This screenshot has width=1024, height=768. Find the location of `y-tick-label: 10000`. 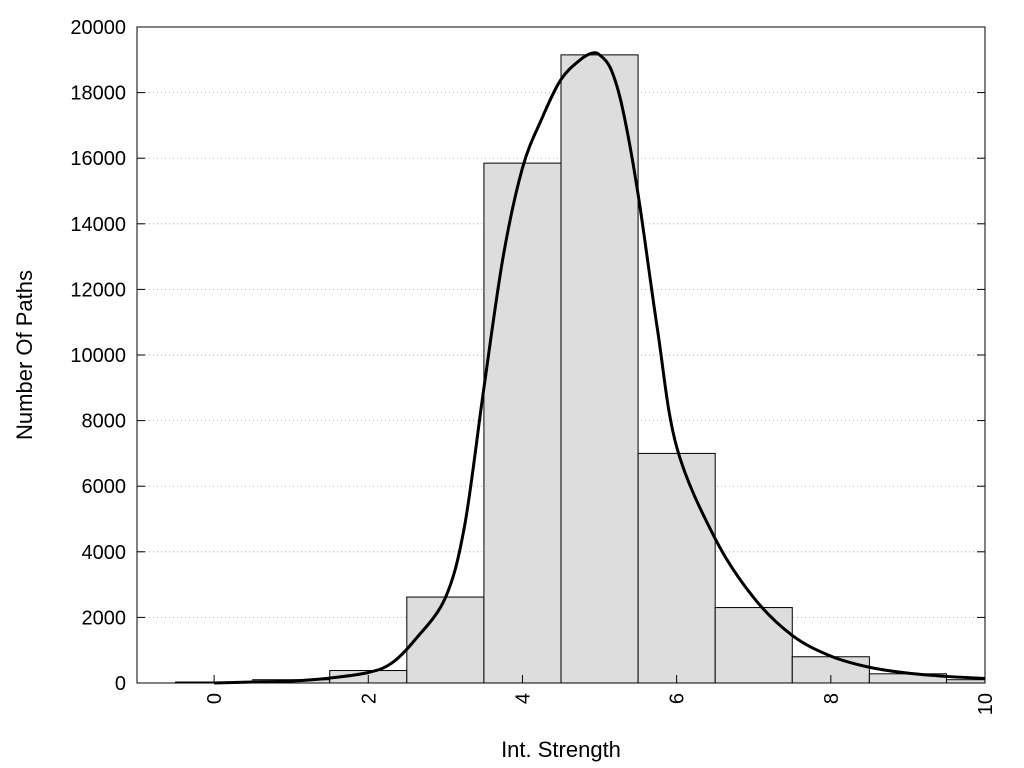

y-tick-label: 10000 is located at coordinates (98, 356).